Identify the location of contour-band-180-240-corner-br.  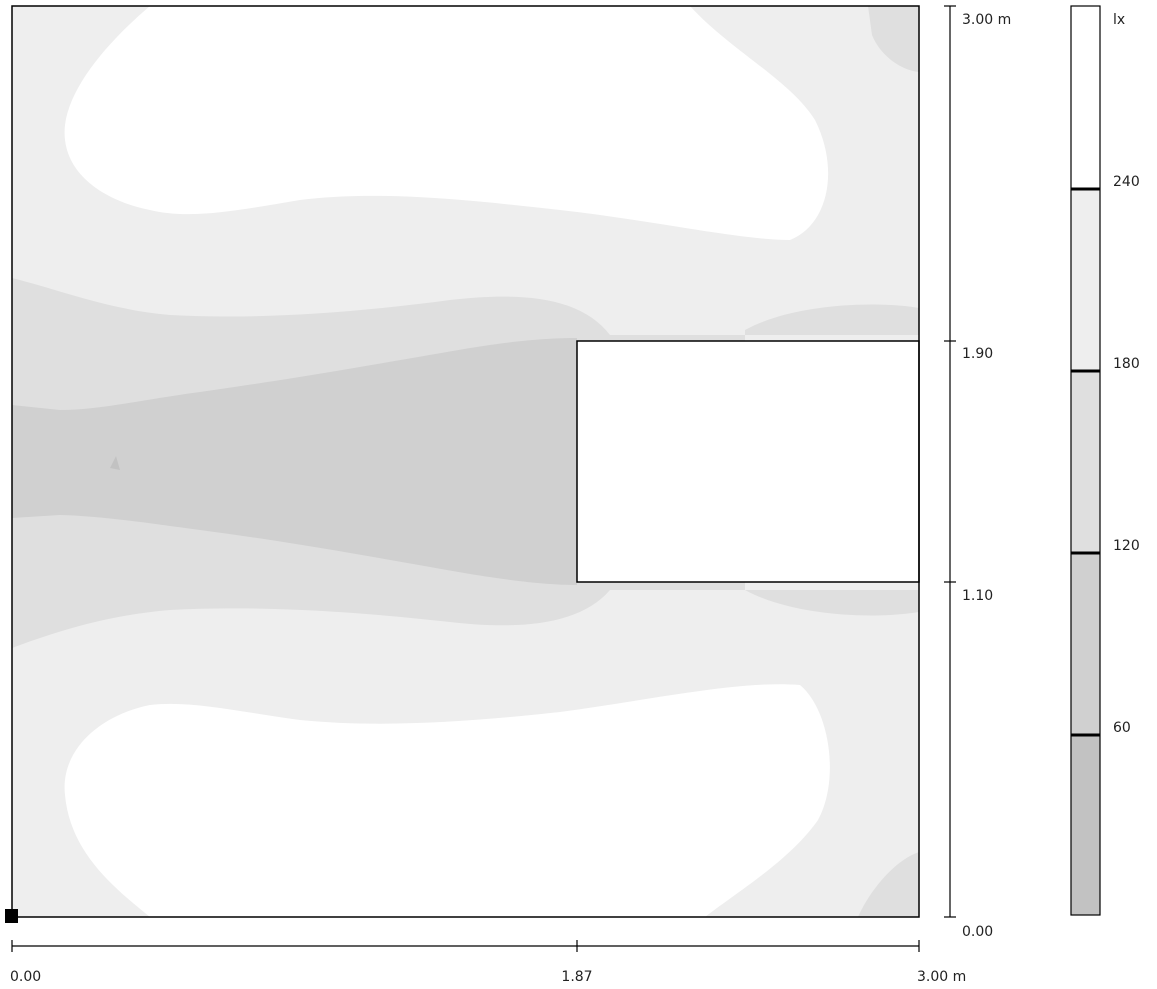
(888, 884).